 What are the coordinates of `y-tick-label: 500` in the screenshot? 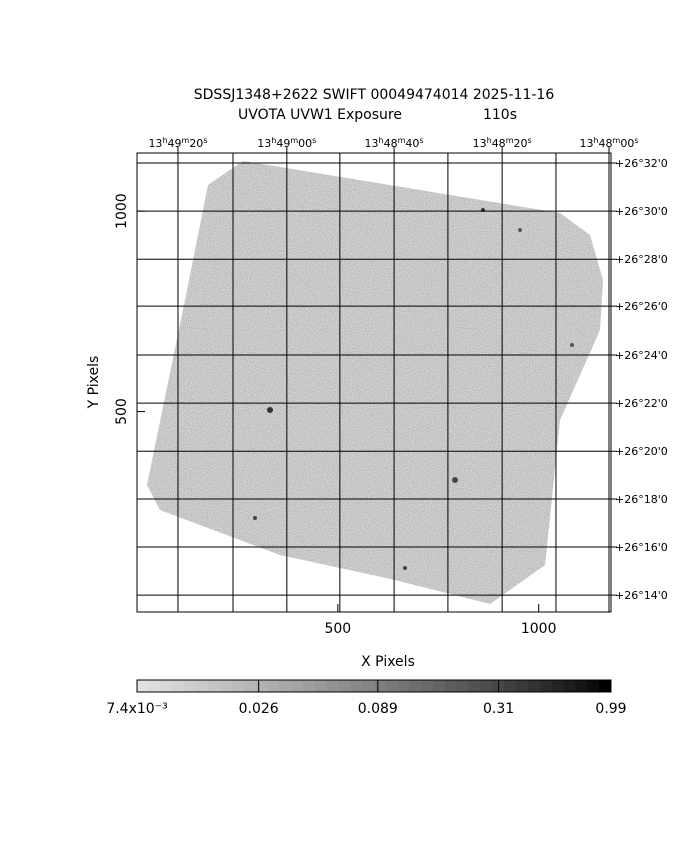 It's located at (122, 411).